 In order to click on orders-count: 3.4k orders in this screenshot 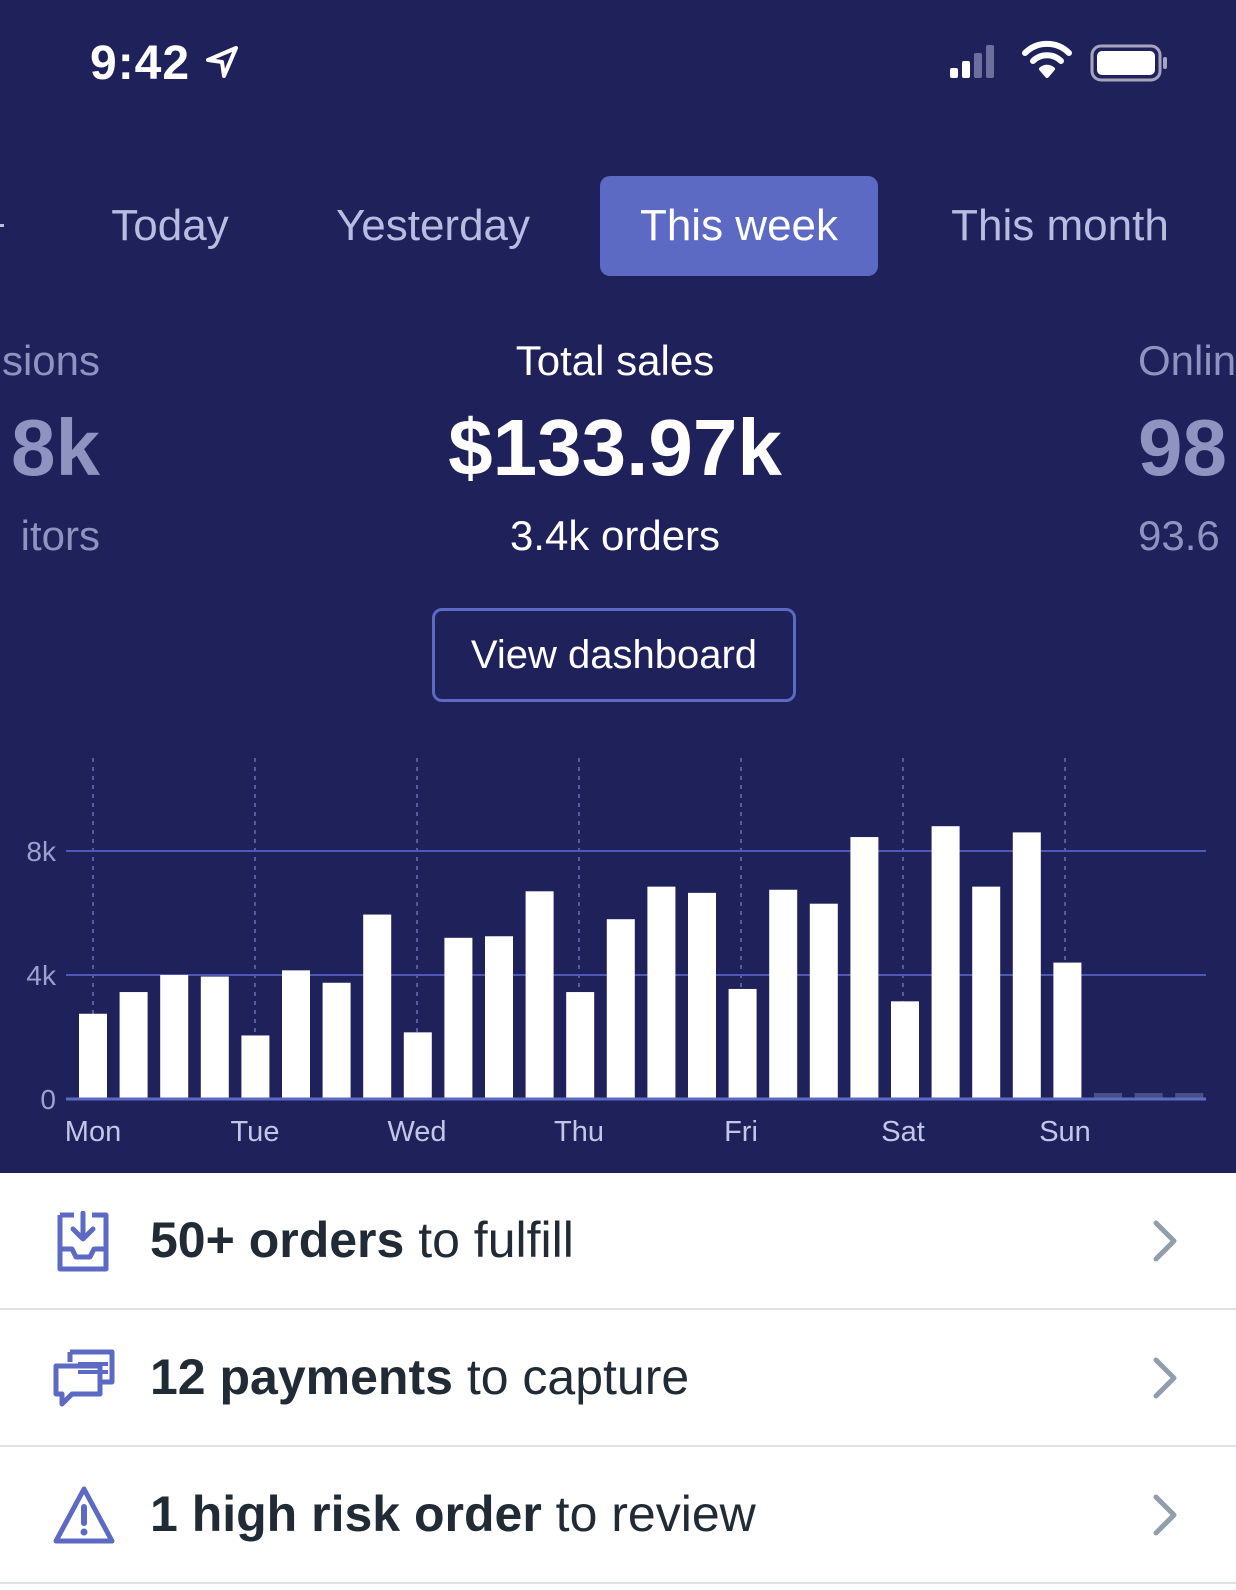, I will do `click(615, 535)`.